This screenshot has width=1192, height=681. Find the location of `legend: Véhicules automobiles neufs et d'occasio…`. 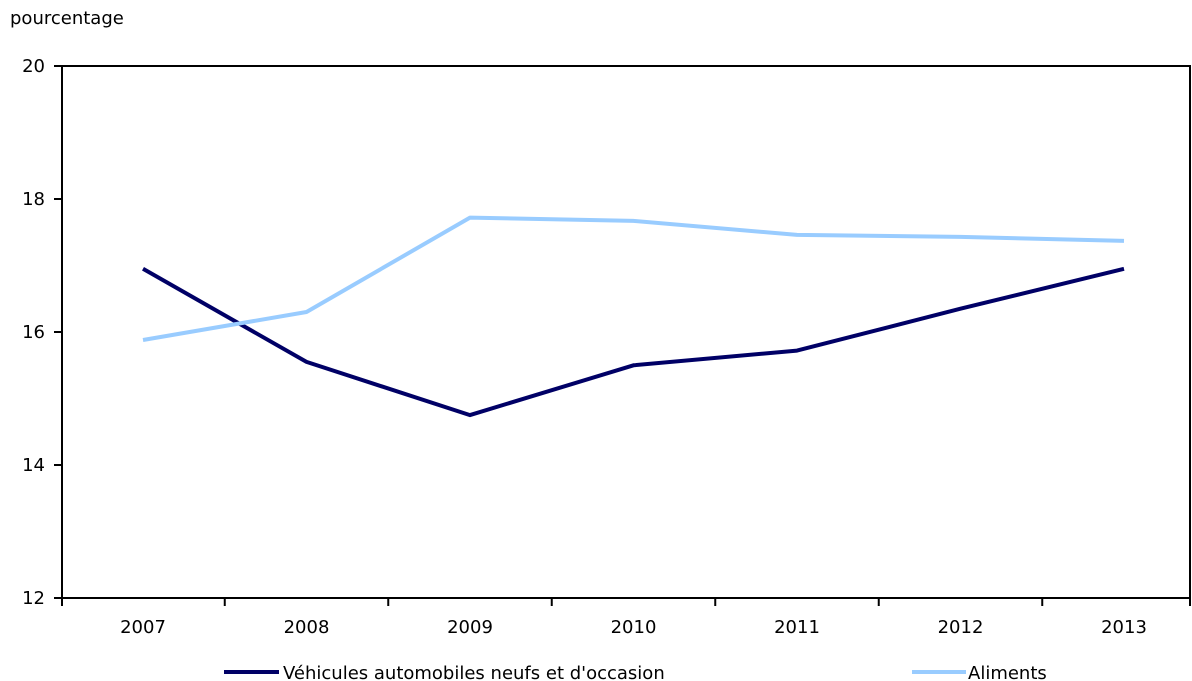

legend: Véhicules automobiles neufs et d'occasio… is located at coordinates (635, 672).